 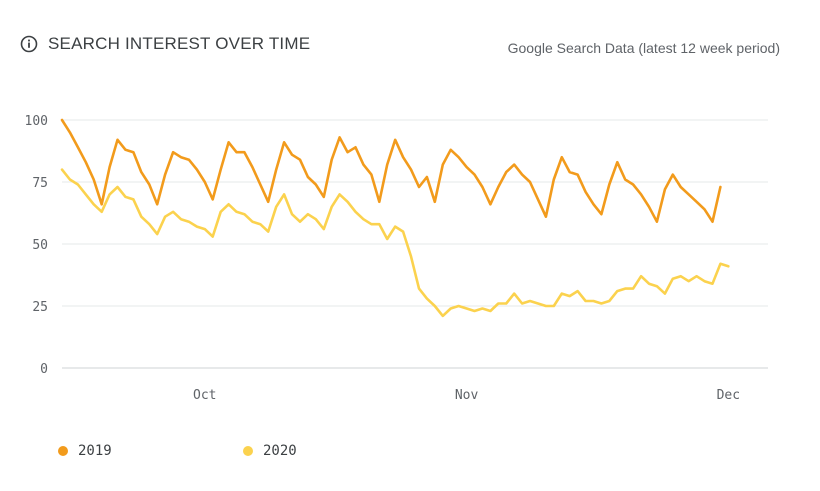 I want to click on info-icon, so click(x=29, y=44).